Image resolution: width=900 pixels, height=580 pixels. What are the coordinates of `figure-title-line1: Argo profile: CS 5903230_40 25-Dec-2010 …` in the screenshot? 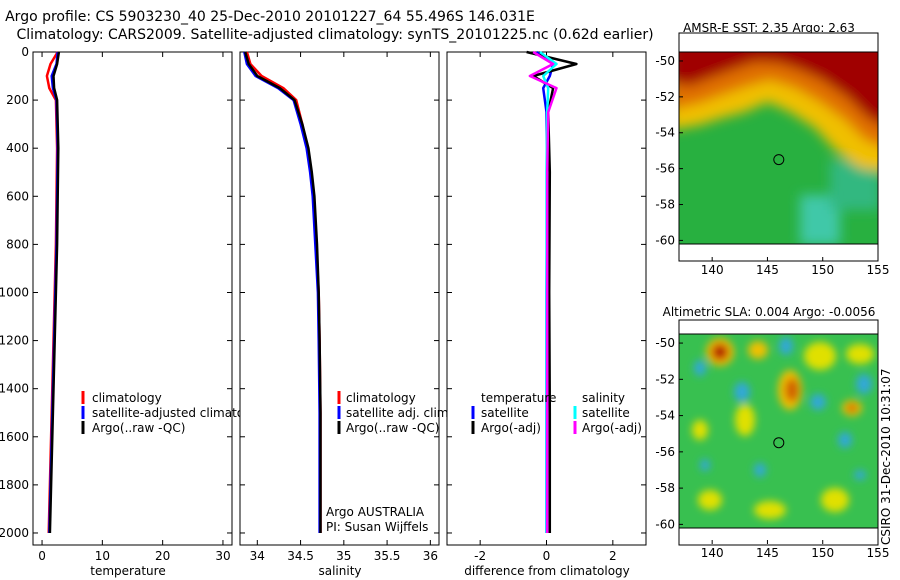 It's located at (270, 17).